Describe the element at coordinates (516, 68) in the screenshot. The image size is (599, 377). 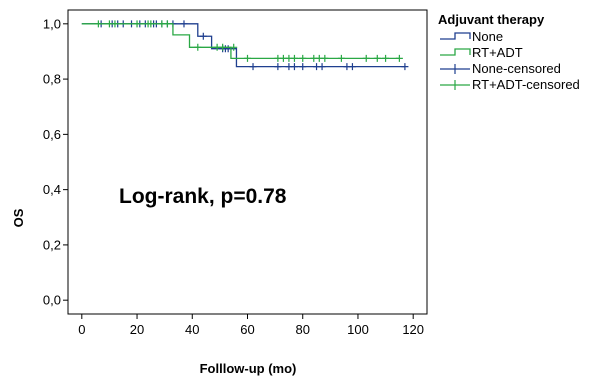
I see `legend-label: None-censored` at that location.